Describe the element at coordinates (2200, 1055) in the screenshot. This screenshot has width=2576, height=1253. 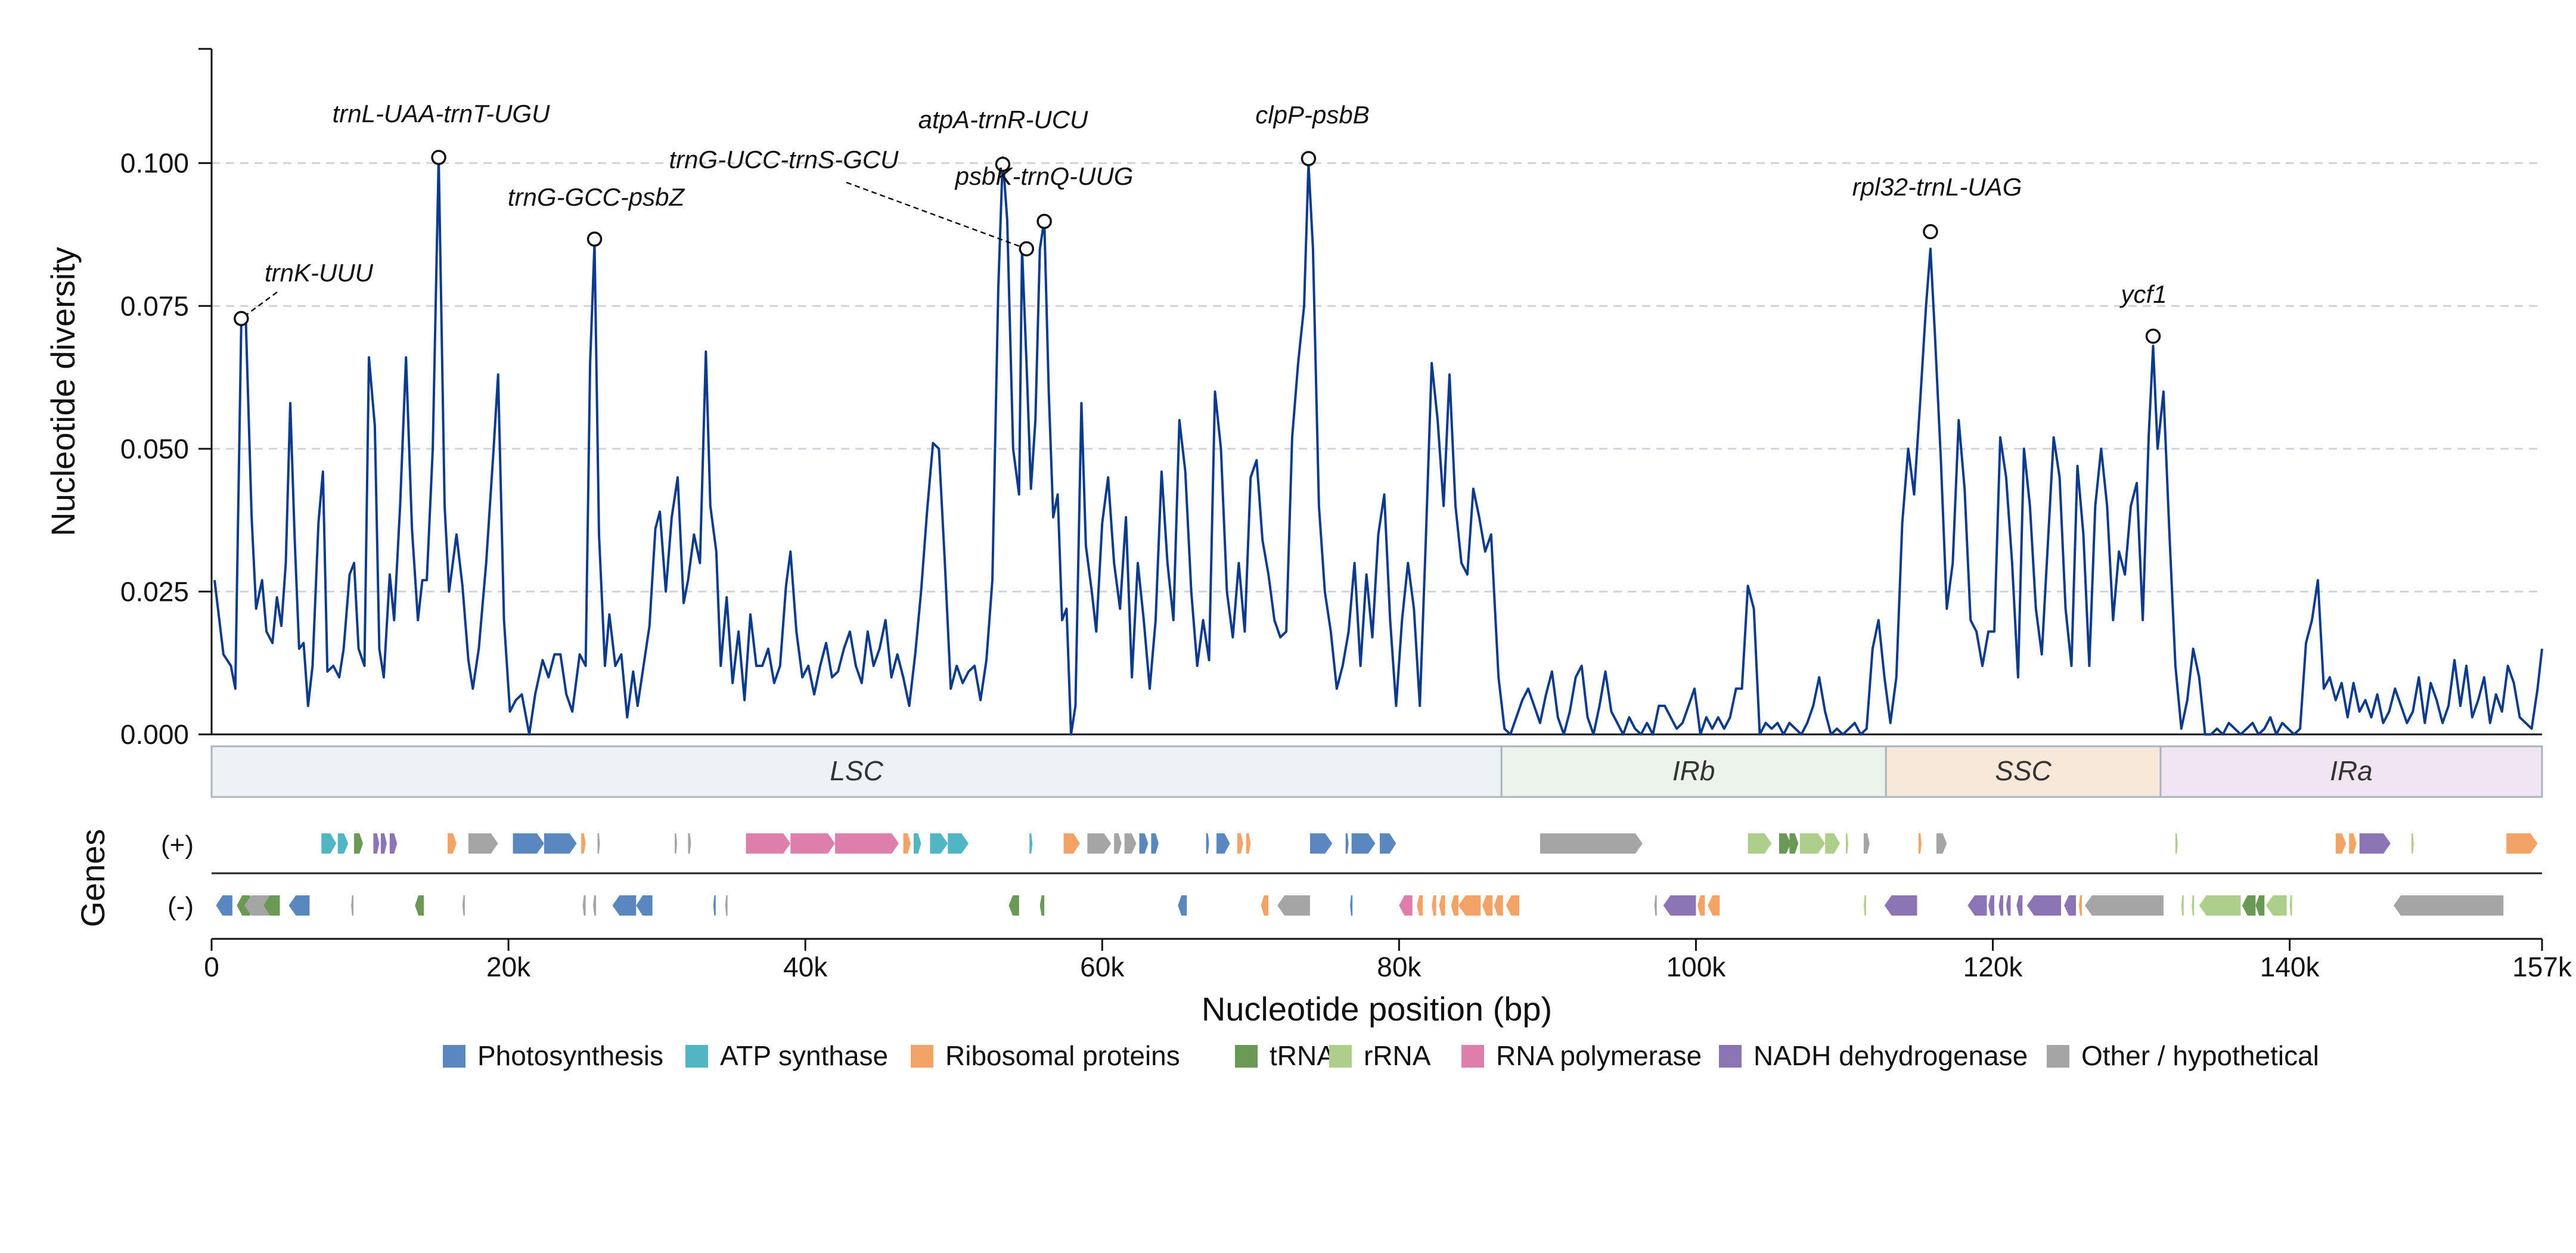
I see `legend-label: Other / hypothetical` at that location.